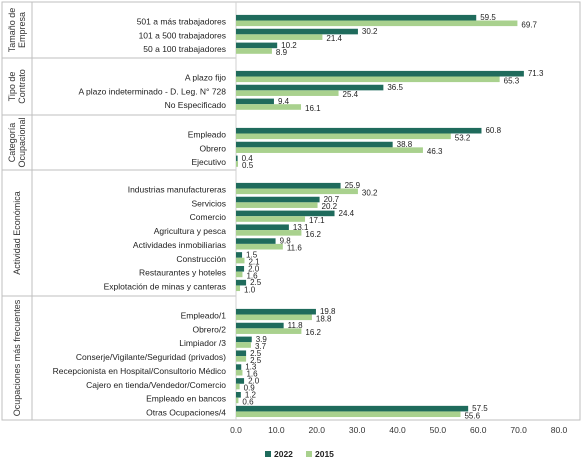  I want to click on category-label: Agricultura y pesca, so click(190, 231).